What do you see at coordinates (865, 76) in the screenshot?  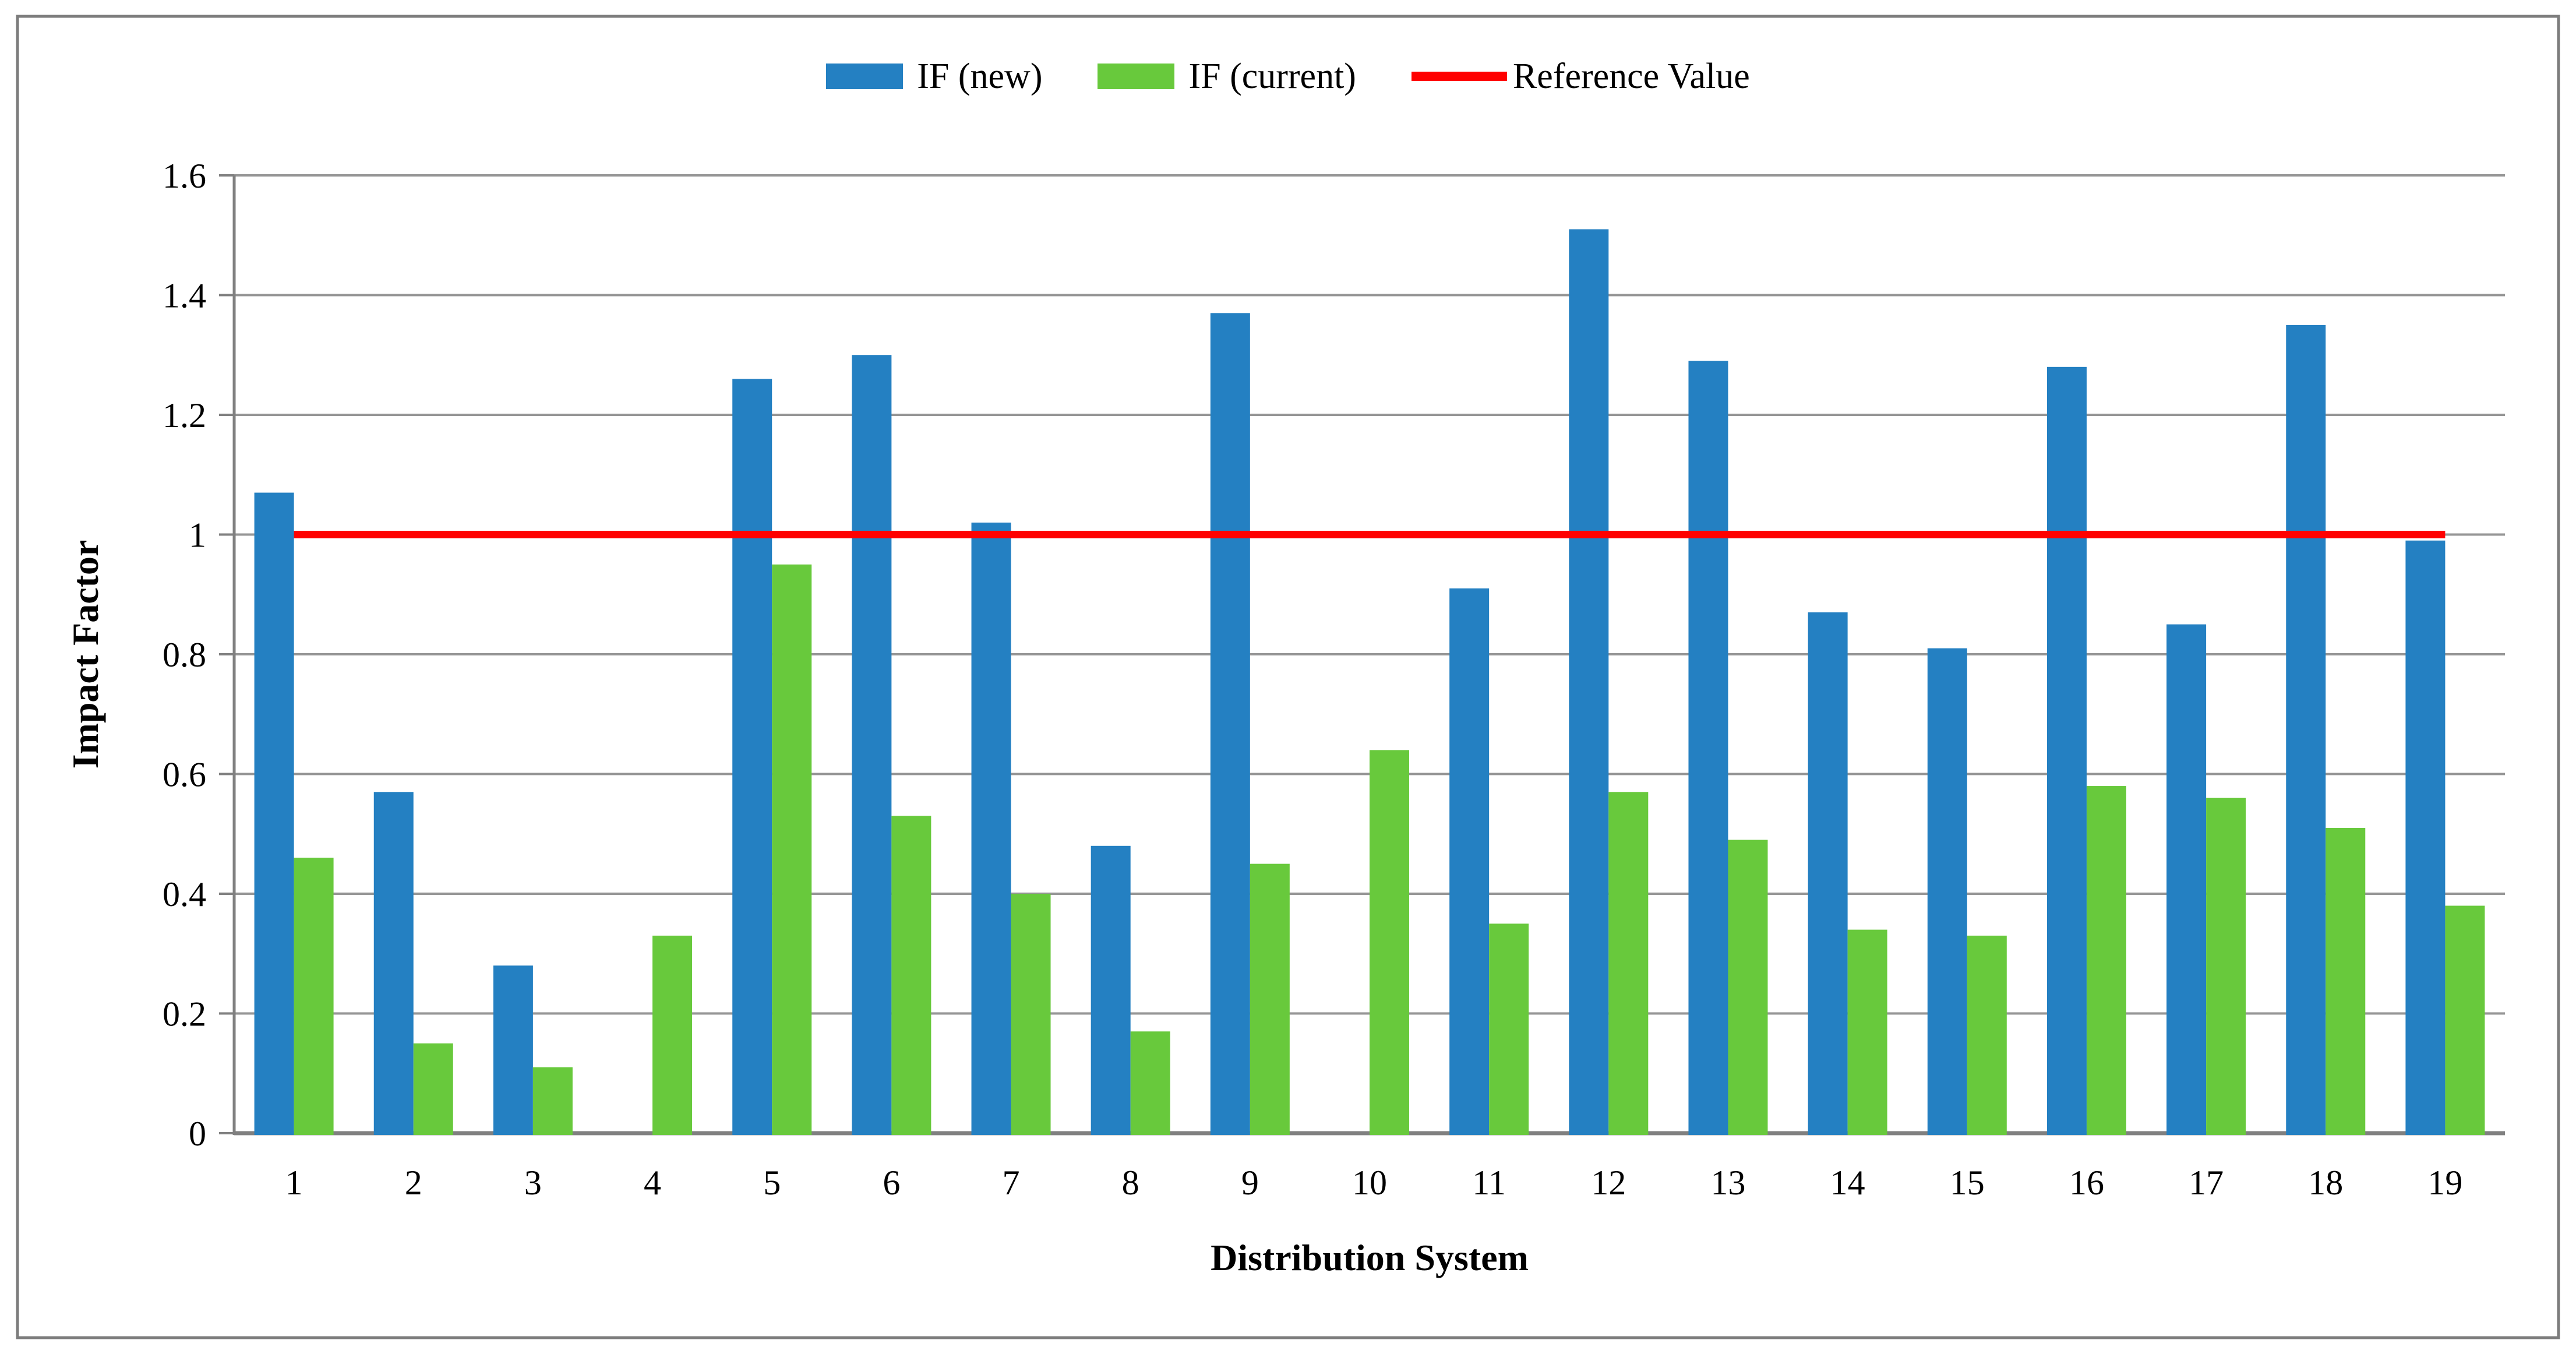 I see `legend-swatch-if-new-icon` at bounding box center [865, 76].